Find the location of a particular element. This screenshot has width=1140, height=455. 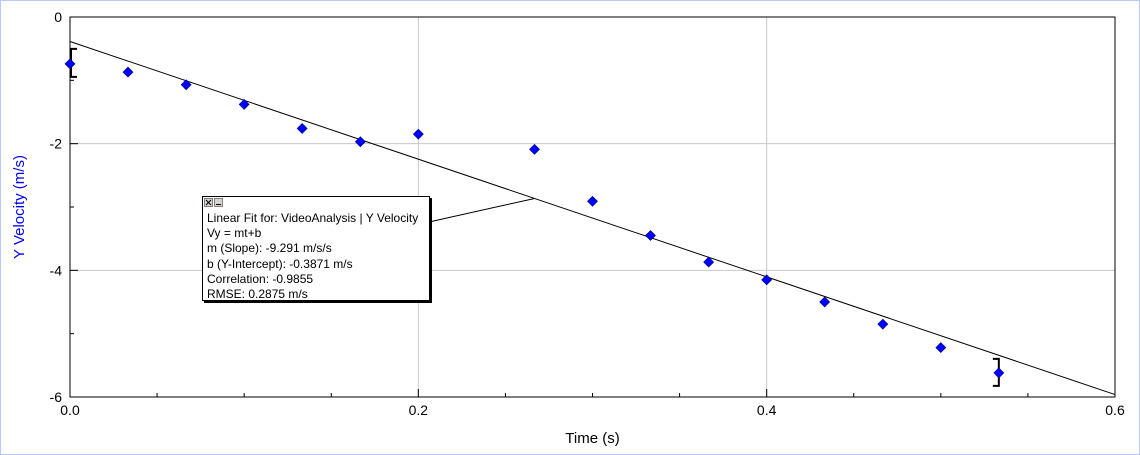

x-tick-label: 0.2 is located at coordinates (419, 410).